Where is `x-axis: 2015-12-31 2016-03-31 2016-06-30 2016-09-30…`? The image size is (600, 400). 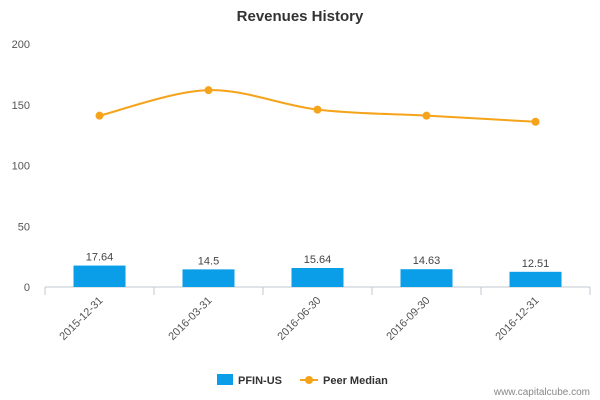 x-axis: 2015-12-31 2016-03-31 2016-06-30 2016-09-30… is located at coordinates (317, 315).